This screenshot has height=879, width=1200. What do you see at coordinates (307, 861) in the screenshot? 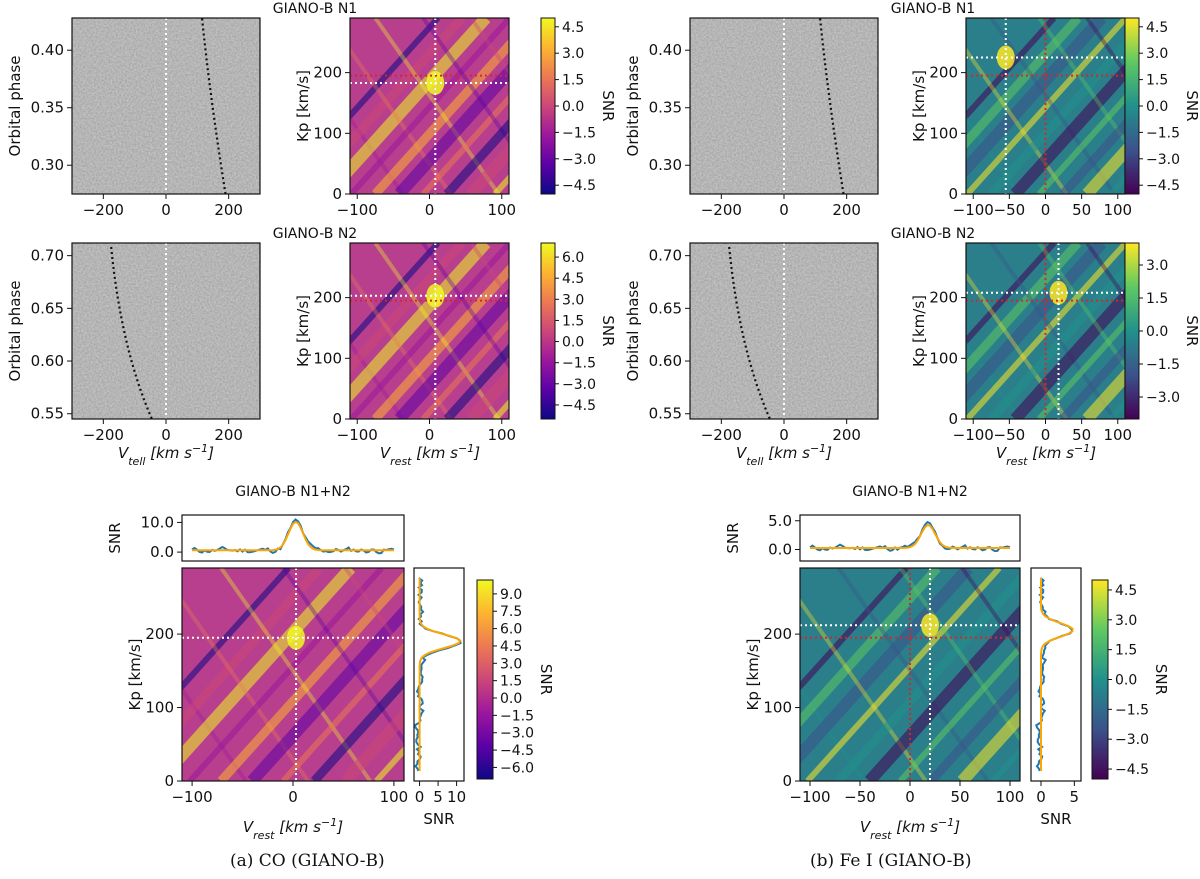
I see `caption-a: (a) CO (GIANO-B)` at bounding box center [307, 861].